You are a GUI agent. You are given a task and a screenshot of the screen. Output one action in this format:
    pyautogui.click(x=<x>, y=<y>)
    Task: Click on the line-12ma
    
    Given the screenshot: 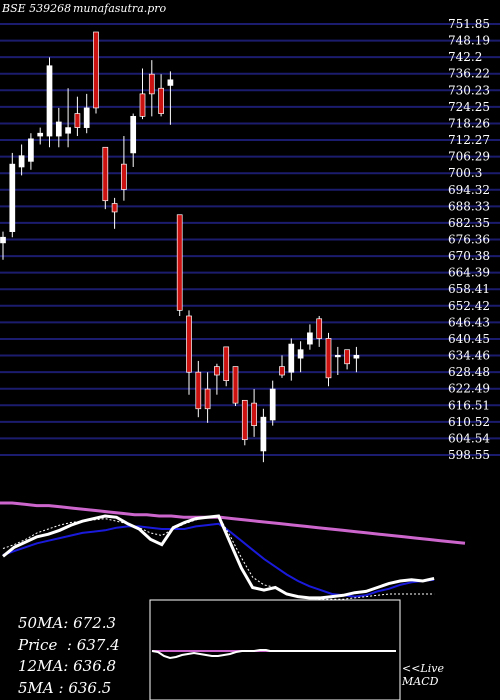 What is the action you would take?
    pyautogui.click(x=218, y=560)
    